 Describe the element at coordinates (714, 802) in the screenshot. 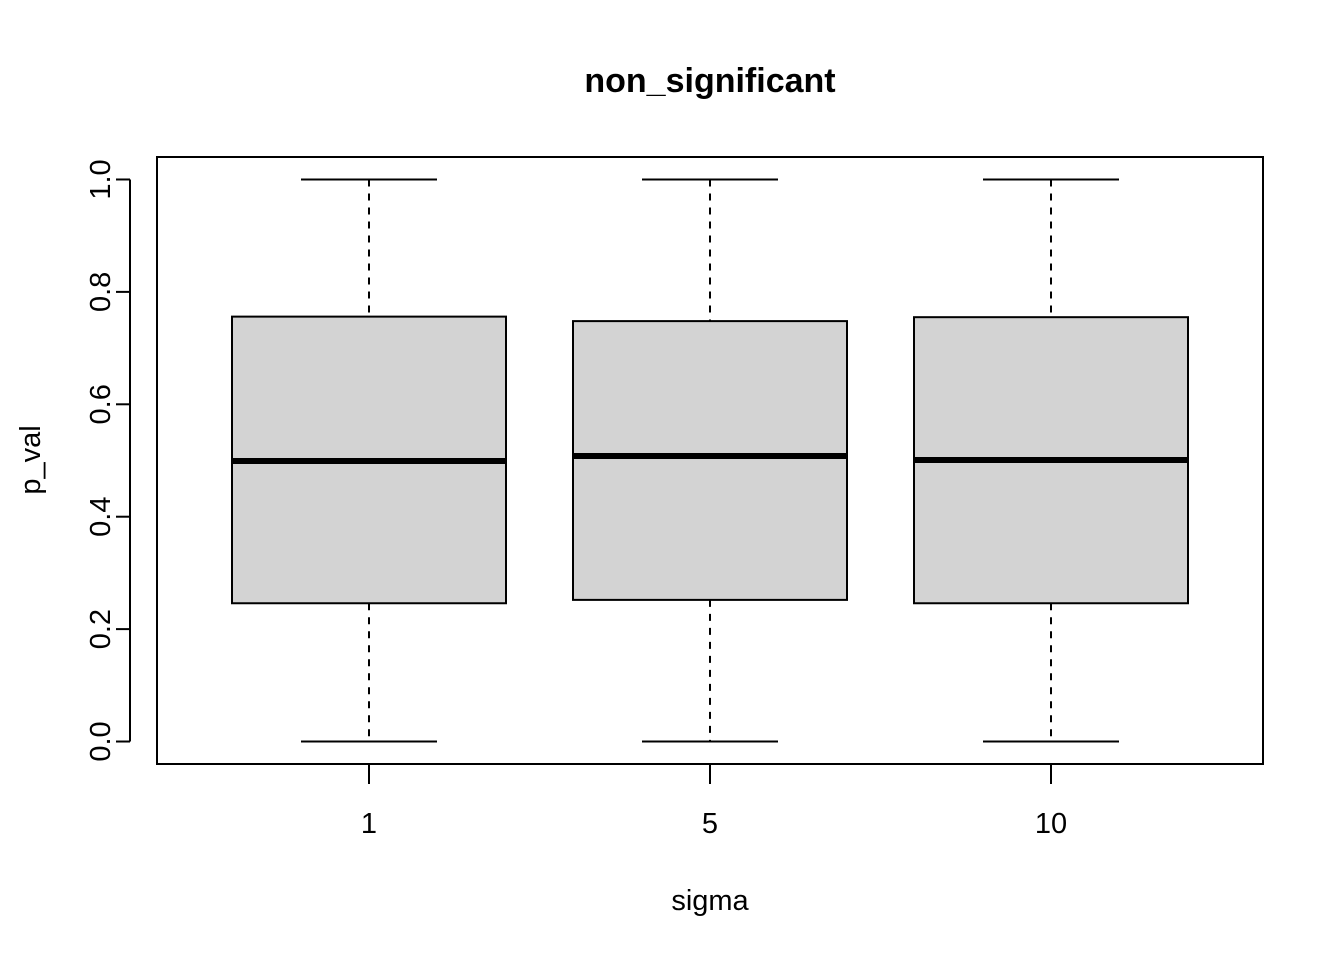

I see `x-axis: 1 5 10` at that location.